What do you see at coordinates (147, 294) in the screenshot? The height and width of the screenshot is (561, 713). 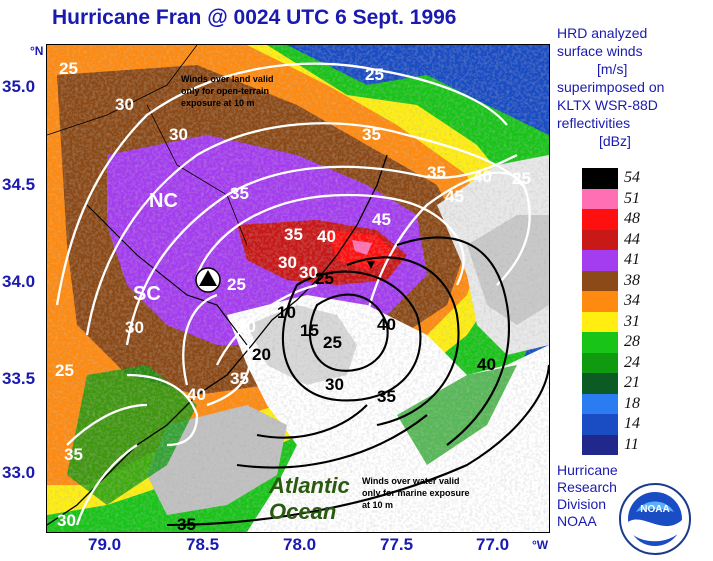 I see `state-label-sc: SC` at bounding box center [147, 294].